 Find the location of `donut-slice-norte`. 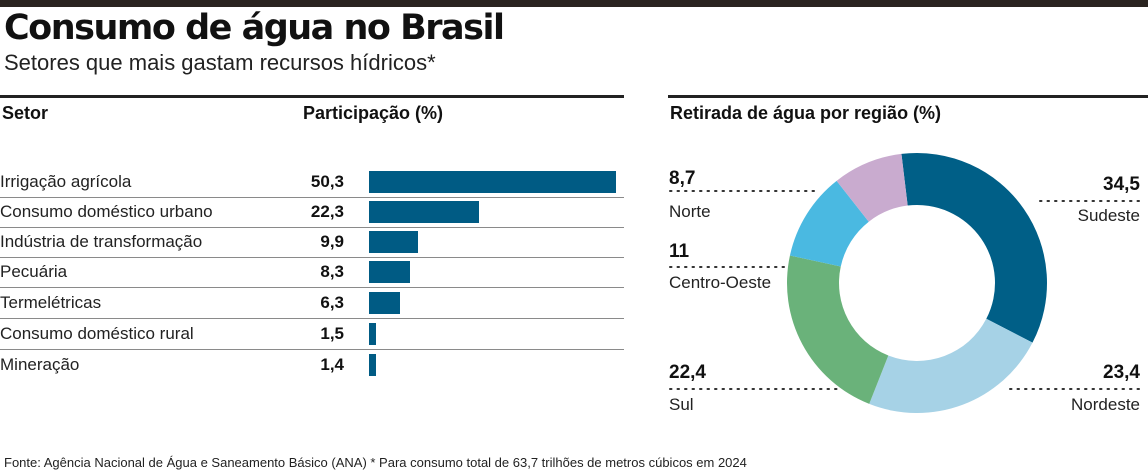

donut-slice-norte is located at coordinates (872, 187).